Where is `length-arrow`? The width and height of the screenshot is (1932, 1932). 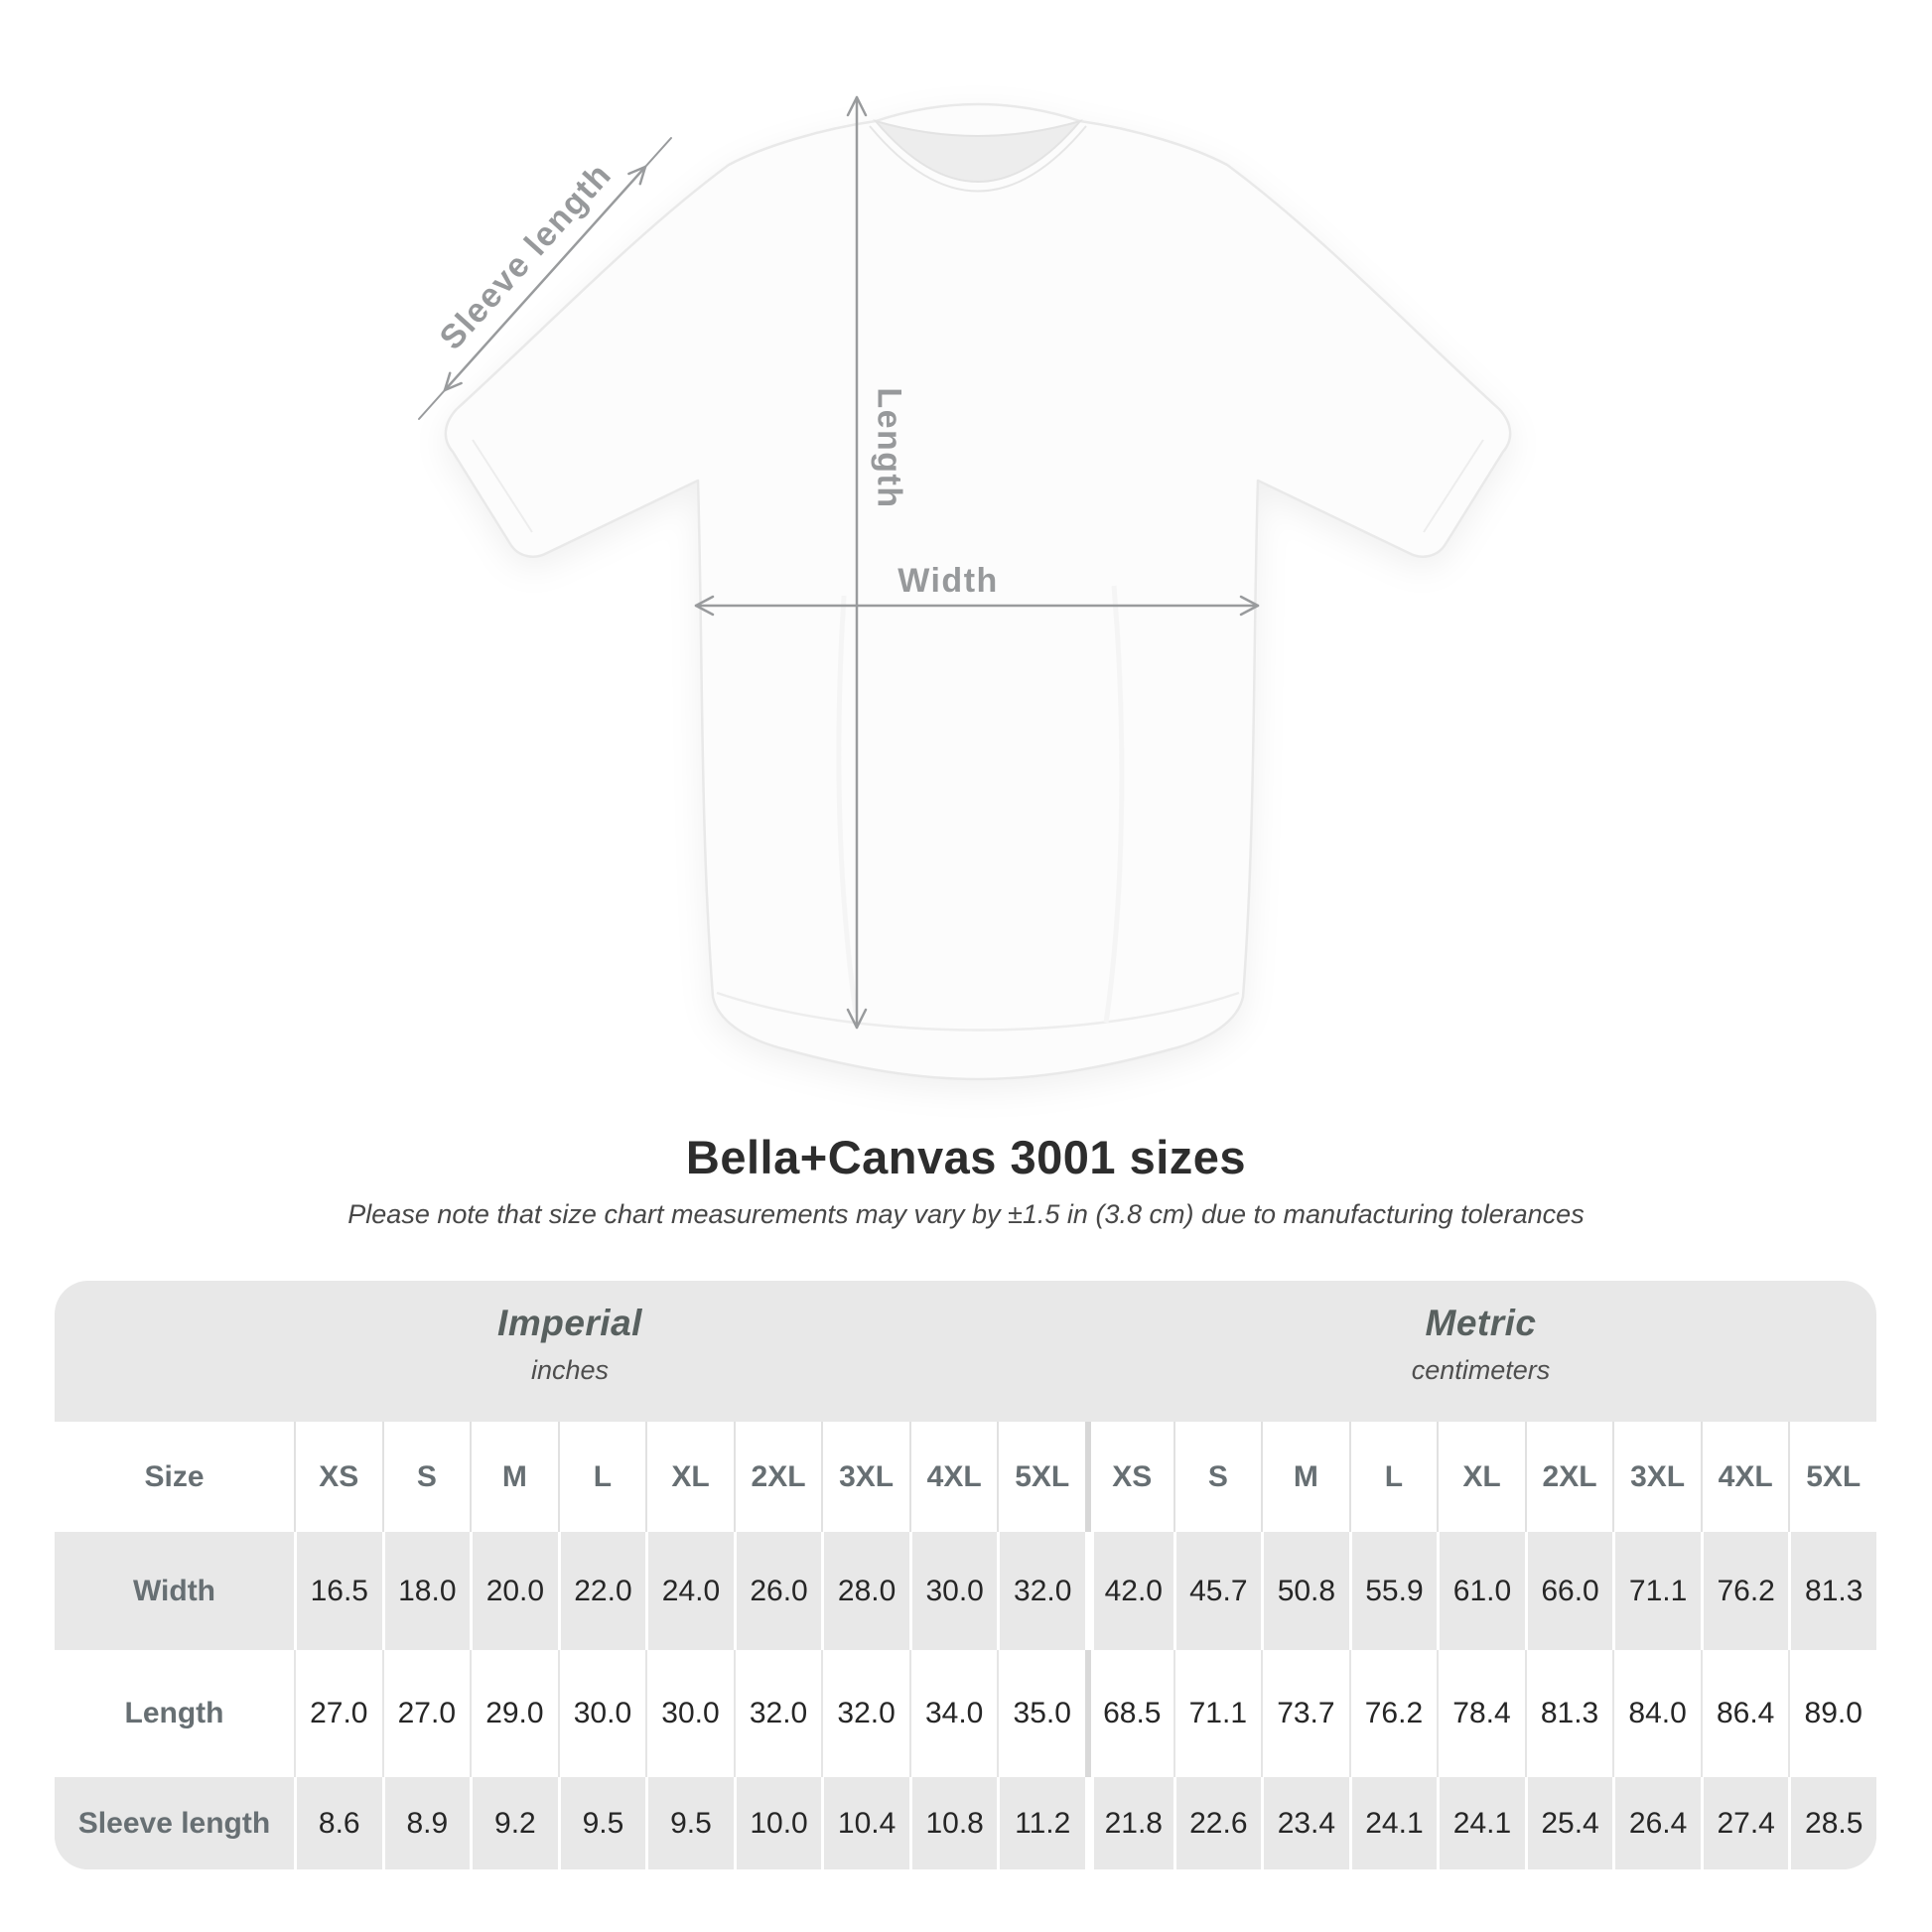 length-arrow is located at coordinates (857, 562).